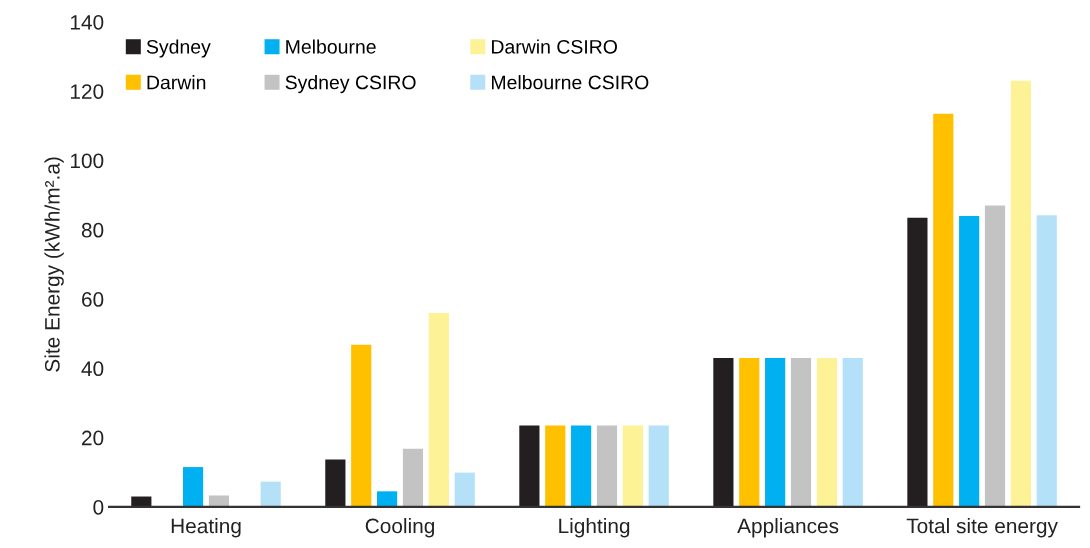 This screenshot has height=548, width=1090. What do you see at coordinates (570, 82) in the screenshot?
I see `legend-label: Melbourne CSIRO` at bounding box center [570, 82].